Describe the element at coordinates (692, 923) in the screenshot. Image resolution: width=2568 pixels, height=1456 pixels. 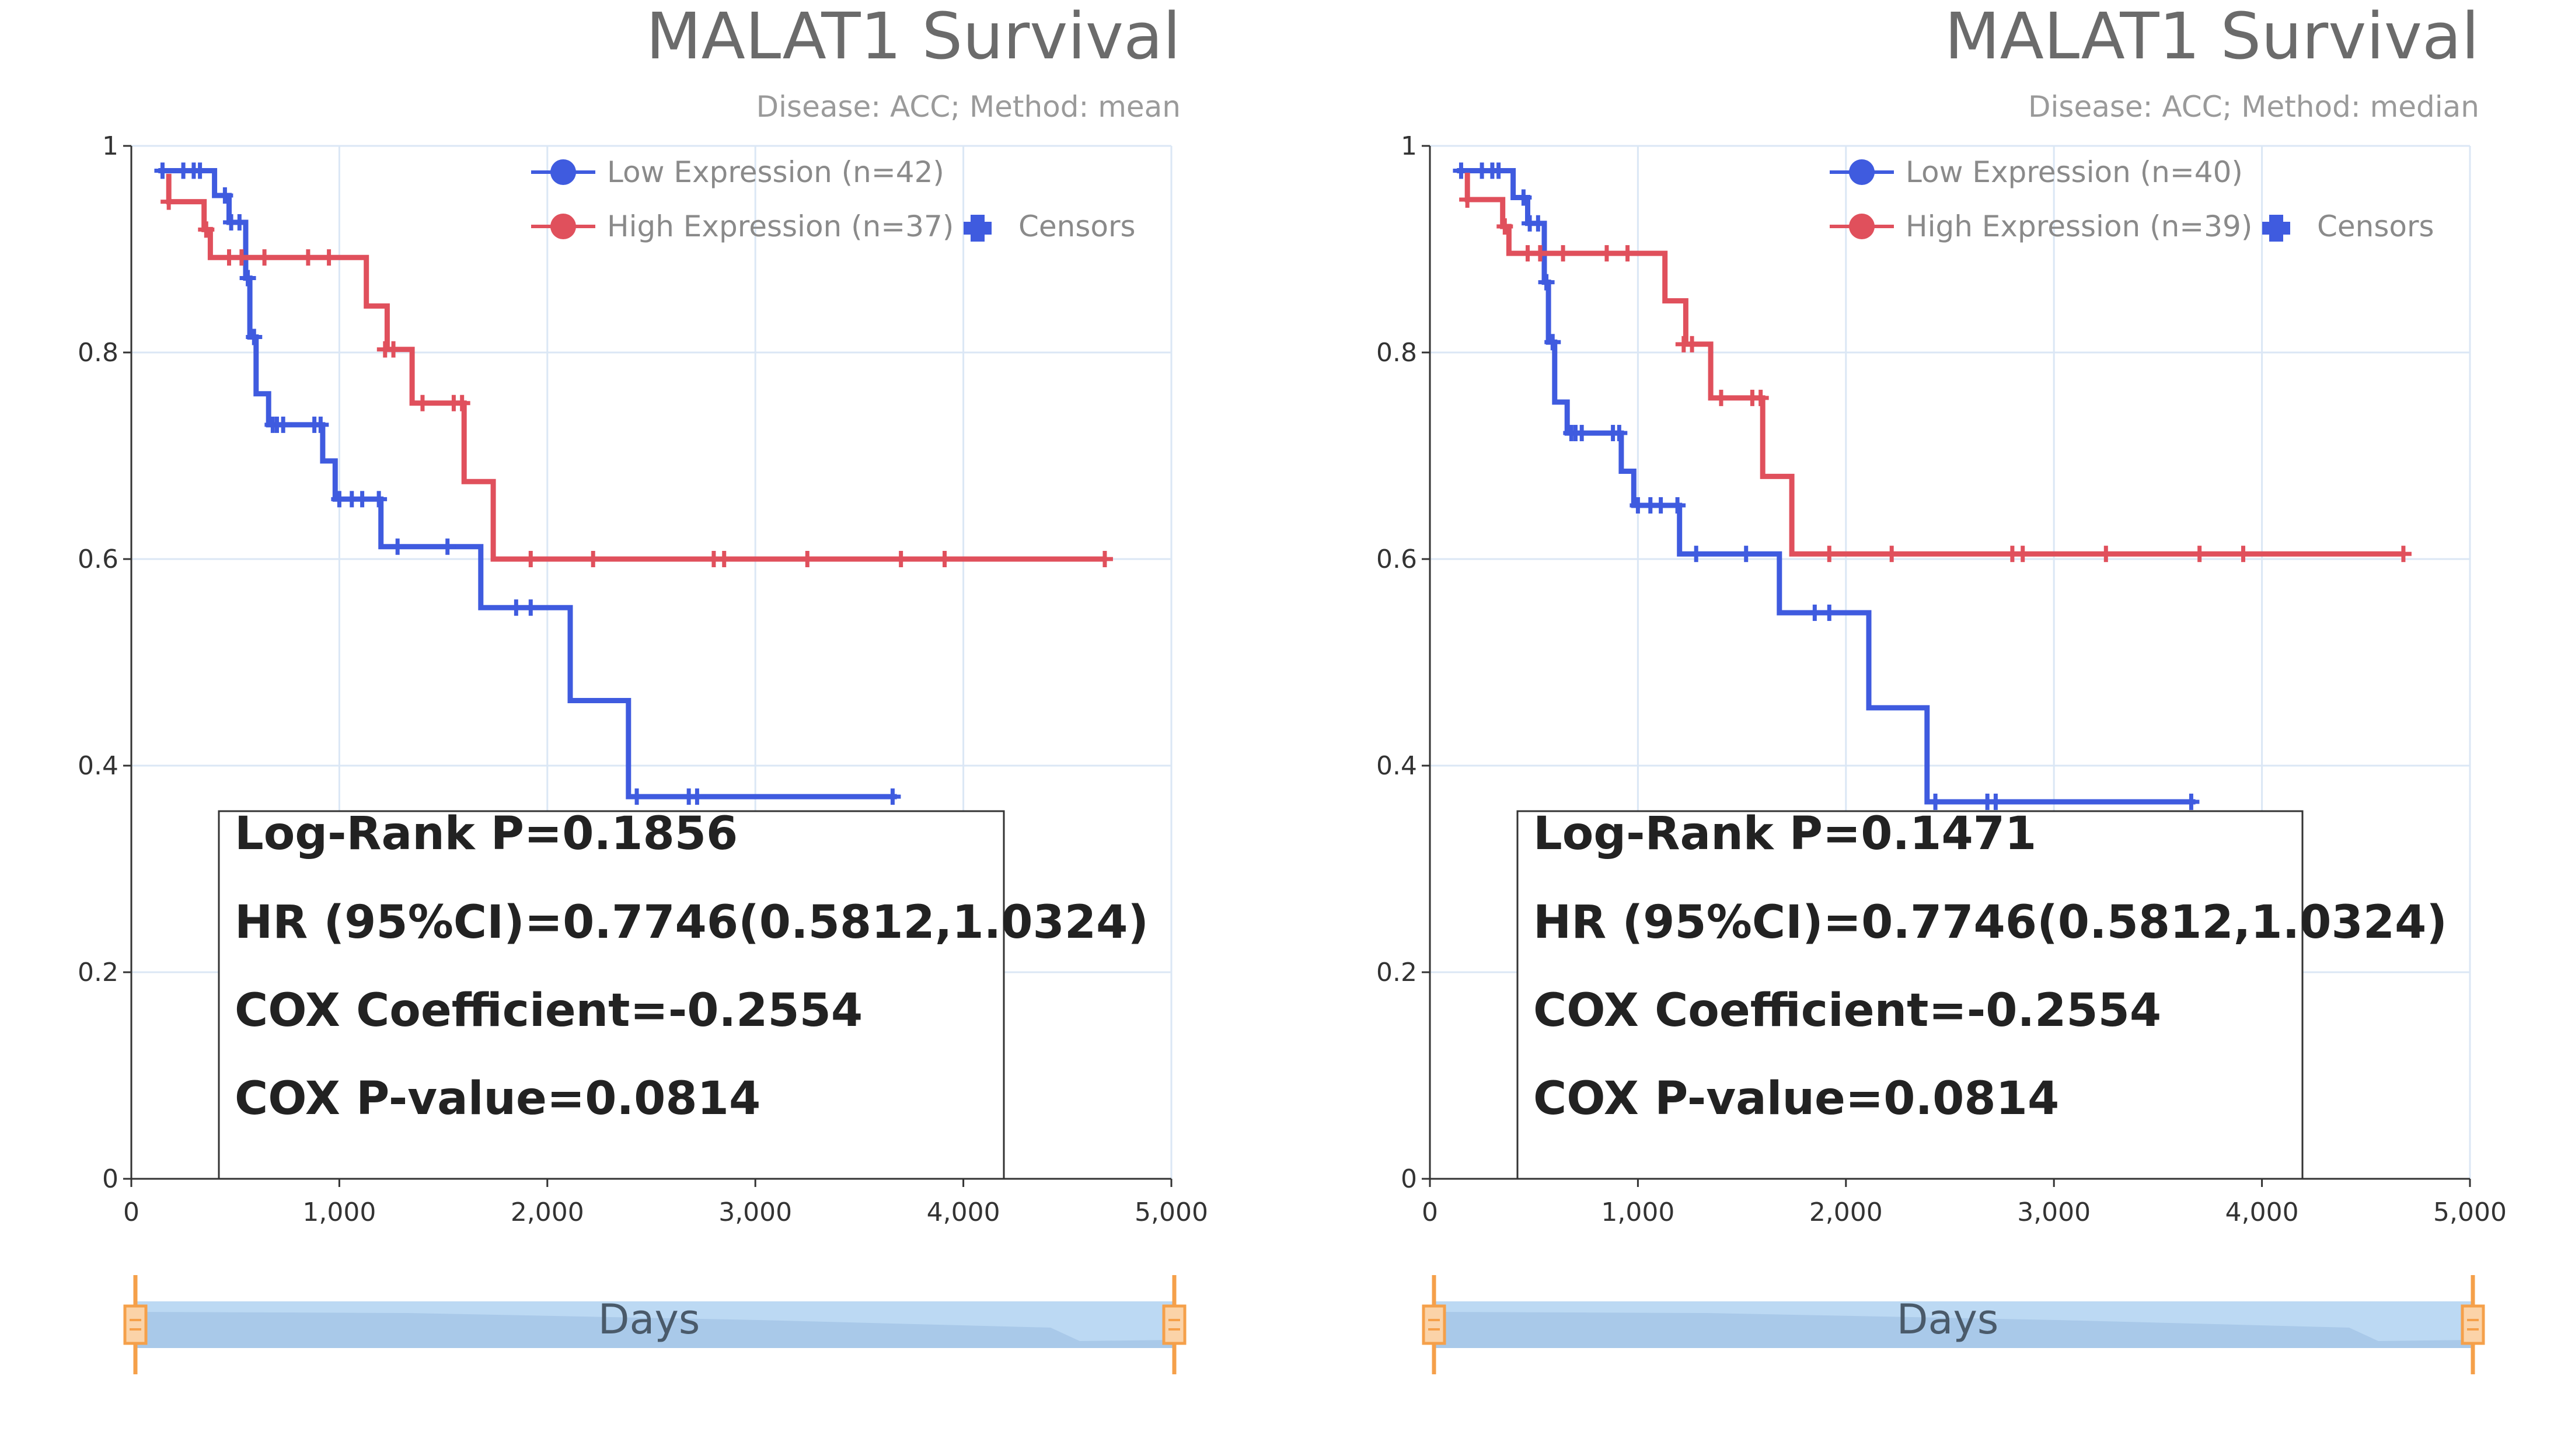
I see `stat-hazard-ratio: HR (95%CI)=0.7746(0.5812,1.0324)` at that location.